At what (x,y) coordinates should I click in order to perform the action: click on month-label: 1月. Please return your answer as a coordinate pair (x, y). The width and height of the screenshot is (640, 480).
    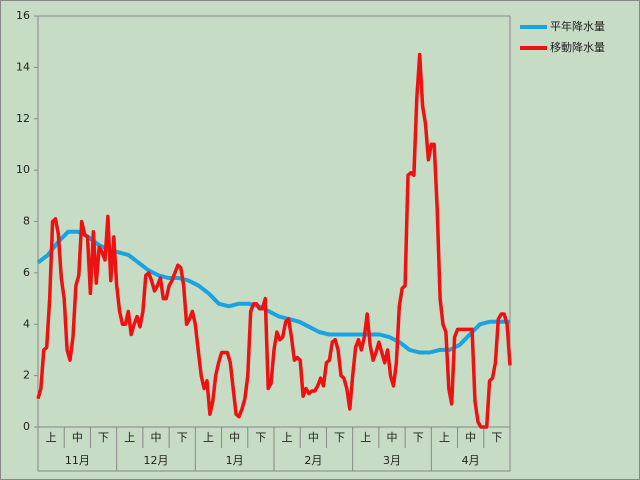
    Looking at the image, I should click on (235, 460).